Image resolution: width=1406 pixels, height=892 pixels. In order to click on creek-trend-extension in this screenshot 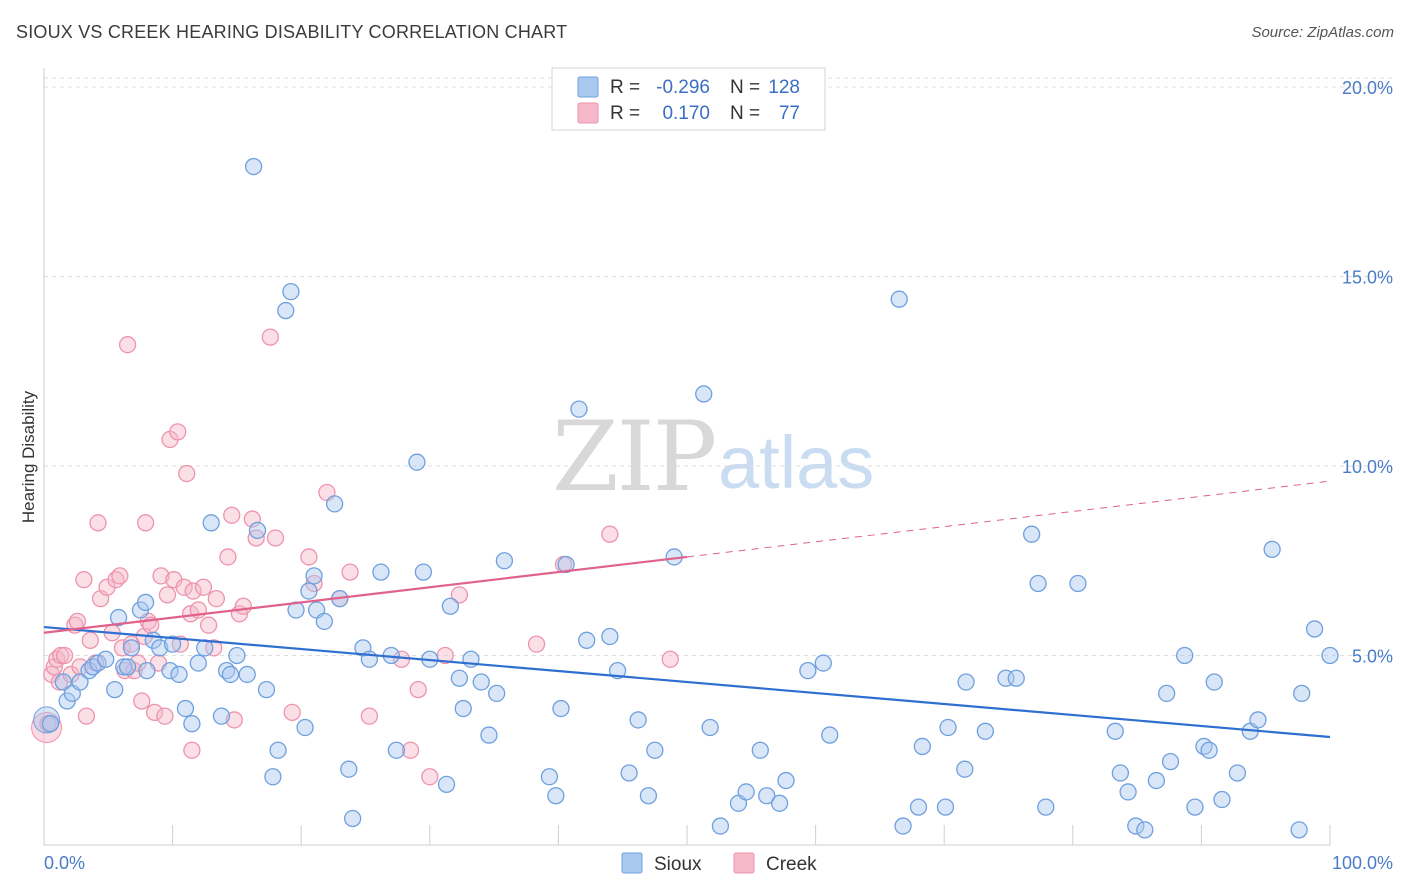, I will do `click(1008, 519)`.